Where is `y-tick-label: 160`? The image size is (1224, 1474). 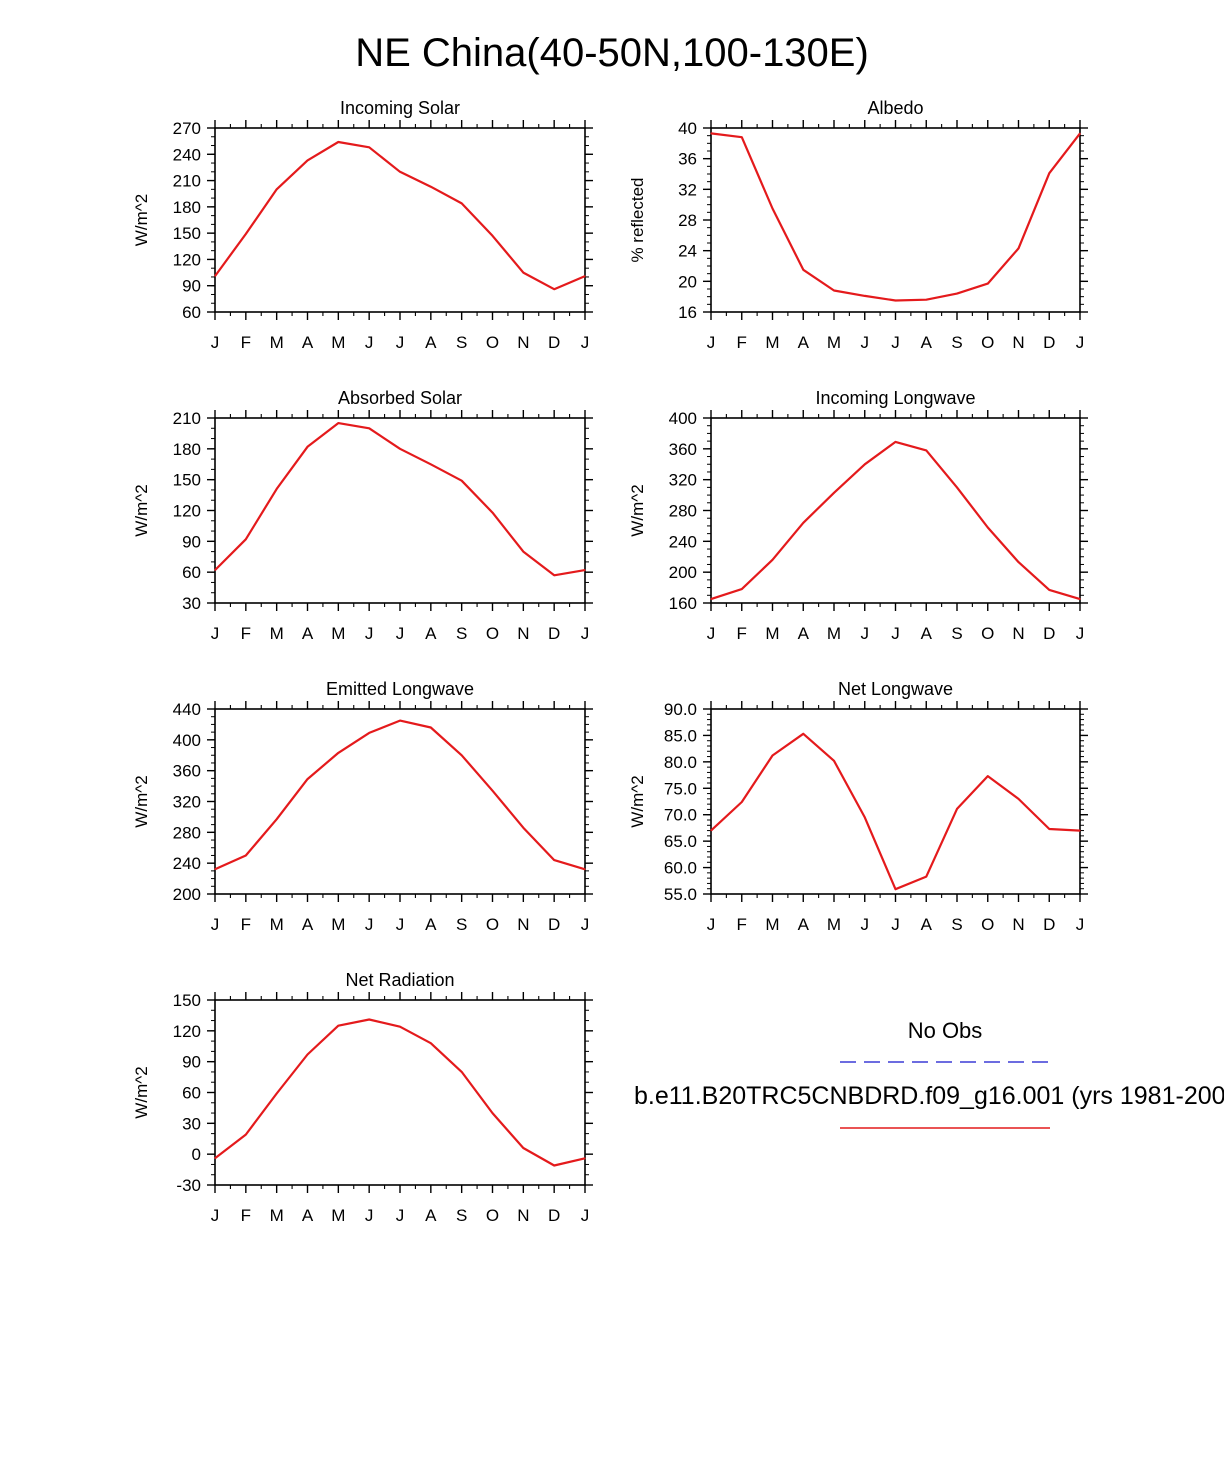 y-tick-label: 160 is located at coordinates (683, 603).